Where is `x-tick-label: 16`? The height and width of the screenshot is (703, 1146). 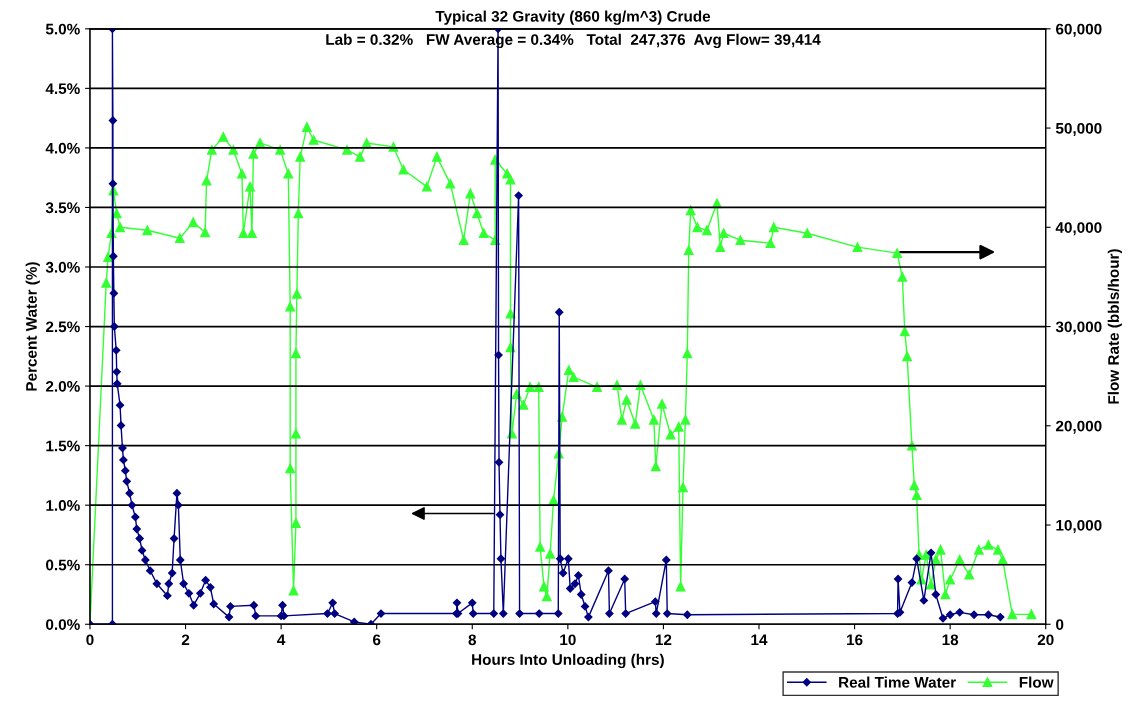 x-tick-label: 16 is located at coordinates (855, 640).